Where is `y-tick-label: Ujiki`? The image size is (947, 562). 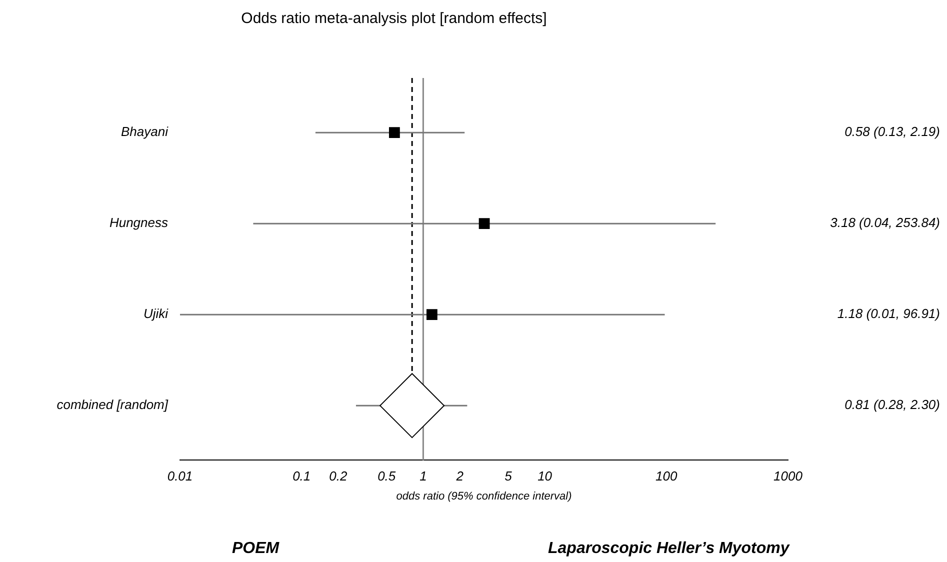
y-tick-label: Ujiki is located at coordinates (156, 314).